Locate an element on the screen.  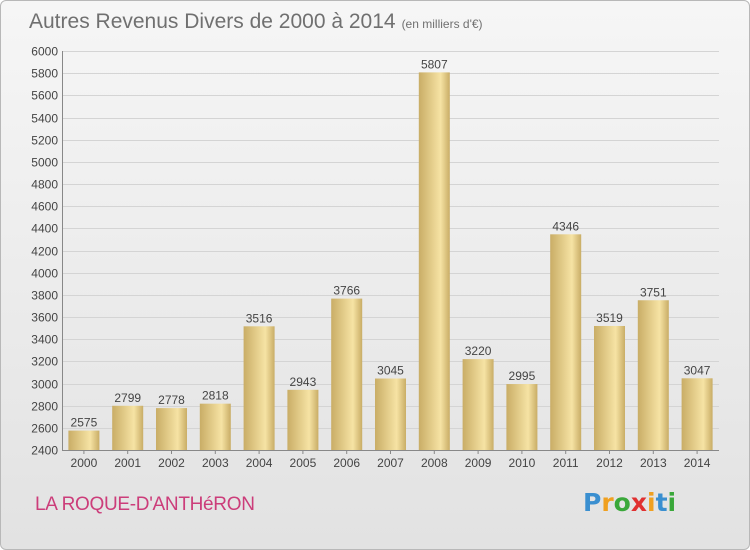
logo-letter: r is located at coordinates (607, 502).